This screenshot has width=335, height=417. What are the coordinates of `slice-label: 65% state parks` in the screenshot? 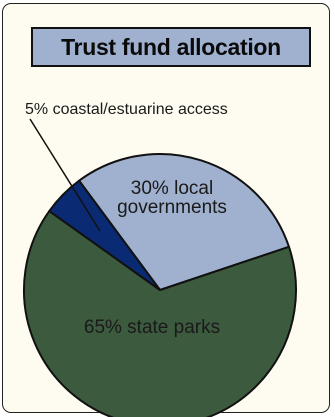 It's located at (152, 327).